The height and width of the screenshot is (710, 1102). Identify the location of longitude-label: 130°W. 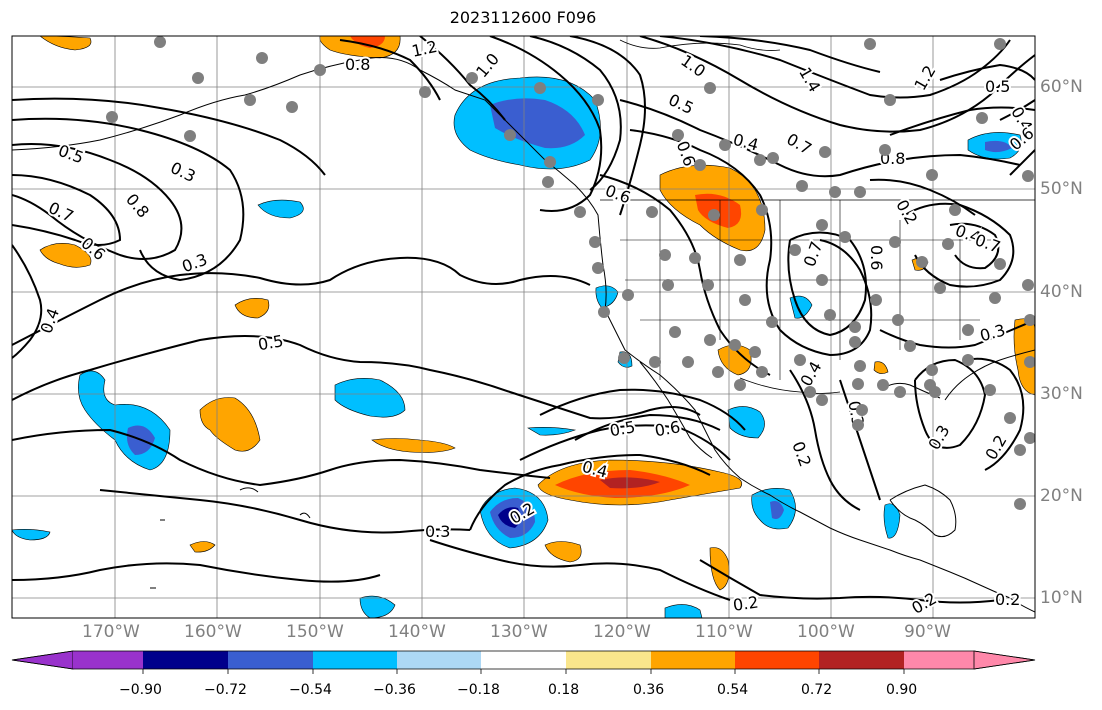
(519, 632).